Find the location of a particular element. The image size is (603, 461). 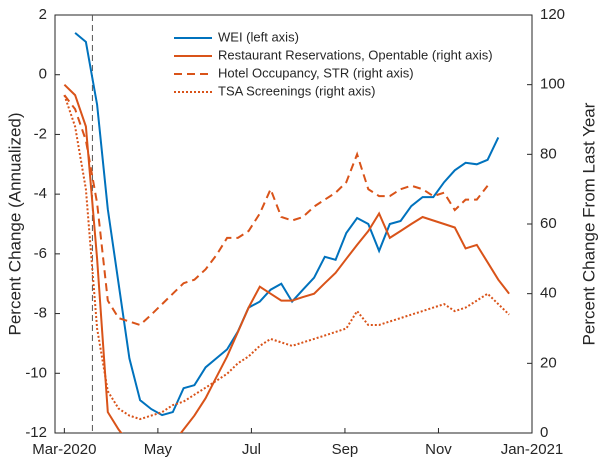

y2-axis-label: Percent Change From Last Year is located at coordinates (588, 223).